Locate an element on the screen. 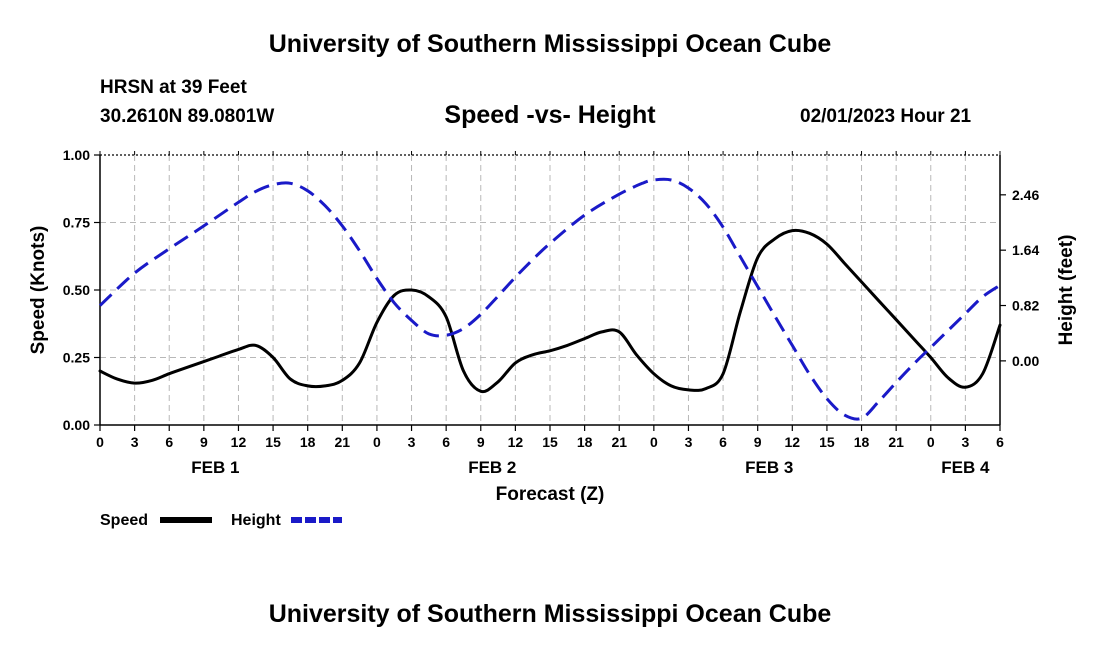  y2-tick-label: 0.00 is located at coordinates (1025, 361).